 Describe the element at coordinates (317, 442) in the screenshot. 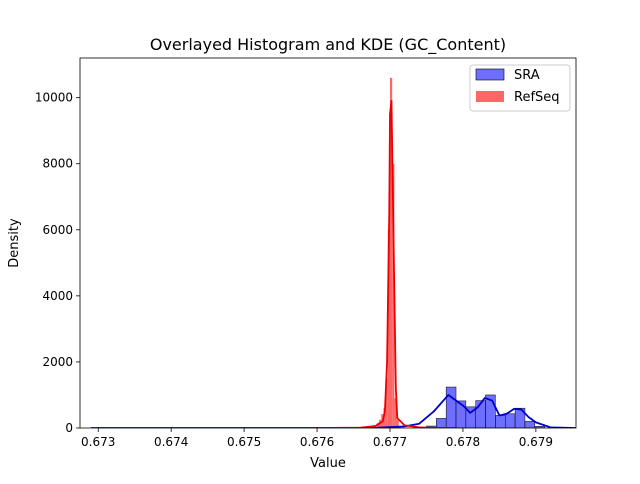

I see `x-tick-label: 0.676` at that location.